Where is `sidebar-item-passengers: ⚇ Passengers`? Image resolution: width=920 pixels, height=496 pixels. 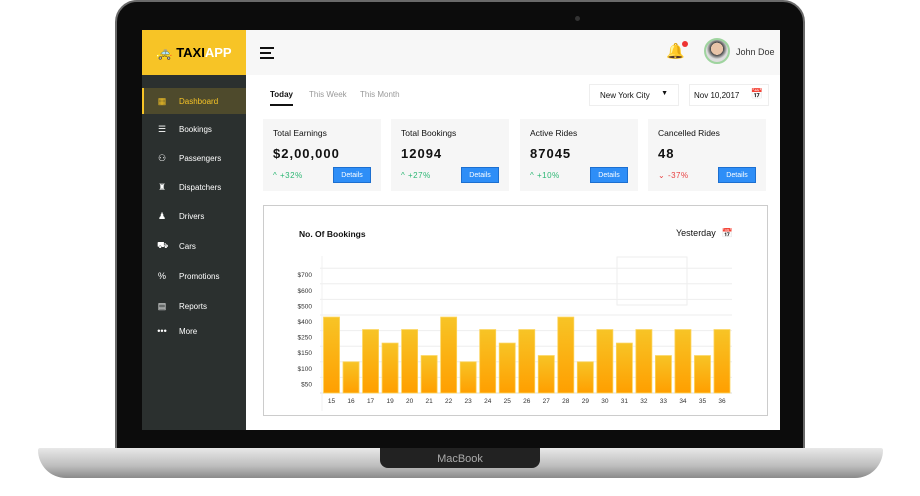
sidebar-item-passengers: ⚇ Passengers is located at coordinates (194, 158).